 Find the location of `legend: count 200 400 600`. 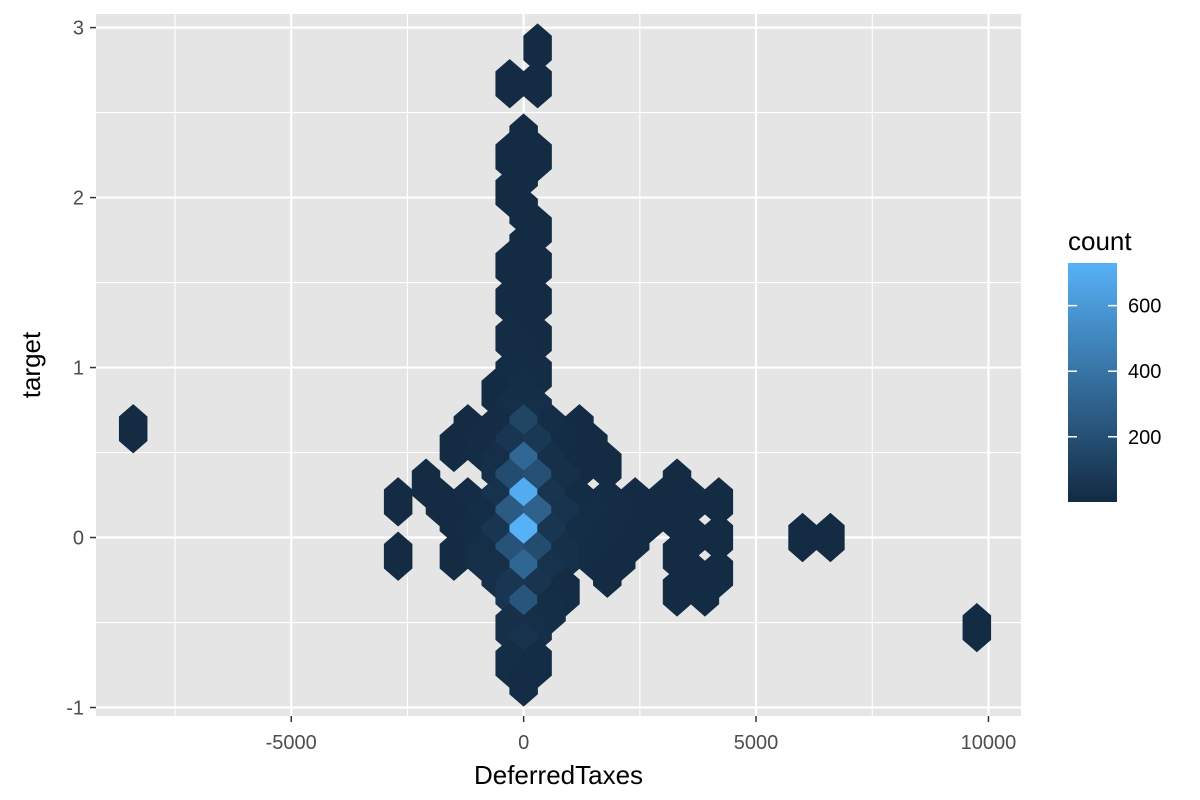

legend: count 200 400 600 is located at coordinates (1114, 364).